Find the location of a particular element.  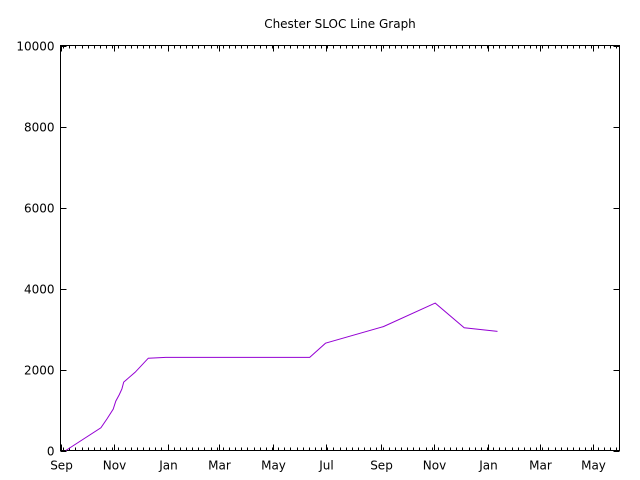

y-tick-label: 4000 is located at coordinates (39, 290).